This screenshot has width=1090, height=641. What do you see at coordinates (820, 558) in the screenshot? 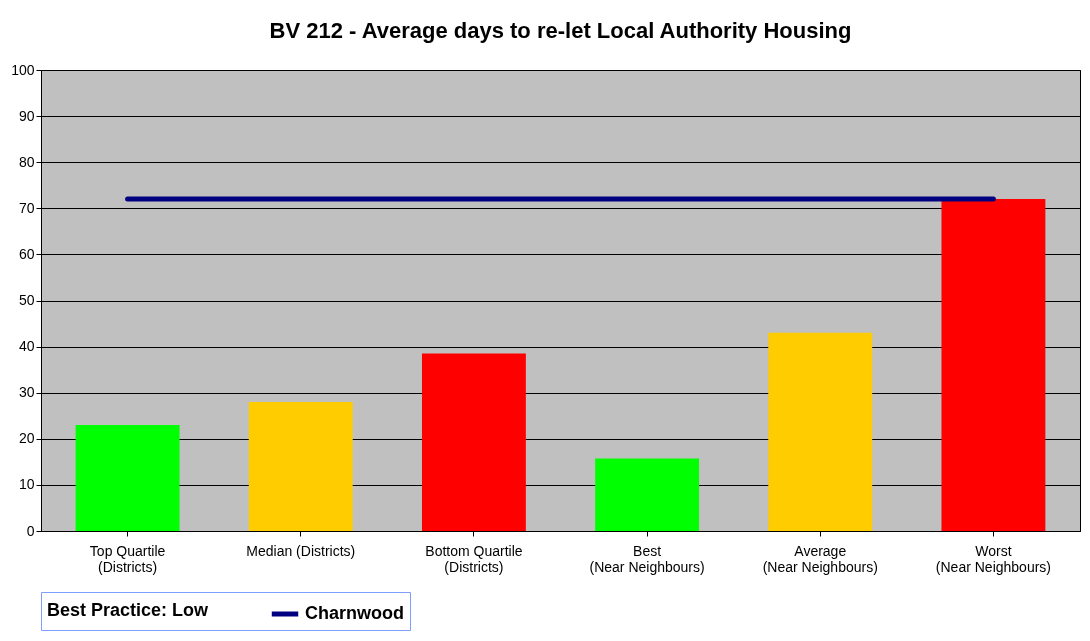
I see `x-tick-label: Average (Near Neighbours)` at bounding box center [820, 558].